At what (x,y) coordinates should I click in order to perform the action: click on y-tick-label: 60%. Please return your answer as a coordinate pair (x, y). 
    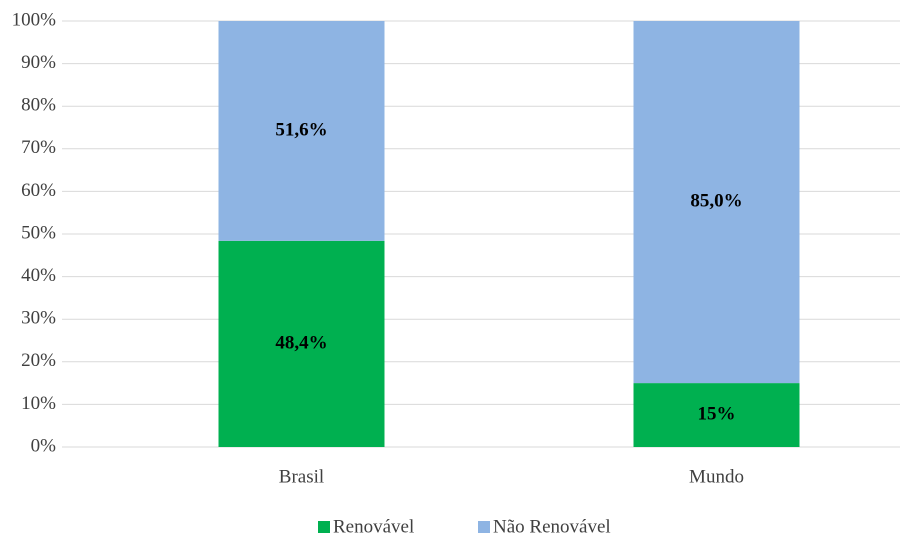
    Looking at the image, I should click on (38, 190).